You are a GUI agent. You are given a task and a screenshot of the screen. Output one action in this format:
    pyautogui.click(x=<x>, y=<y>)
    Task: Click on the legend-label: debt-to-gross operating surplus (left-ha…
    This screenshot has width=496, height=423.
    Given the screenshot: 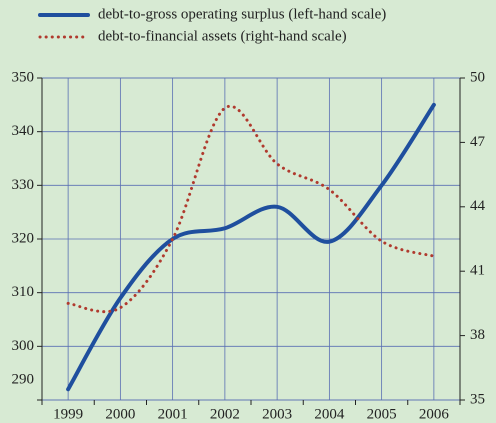 What is the action you would take?
    pyautogui.click(x=242, y=14)
    